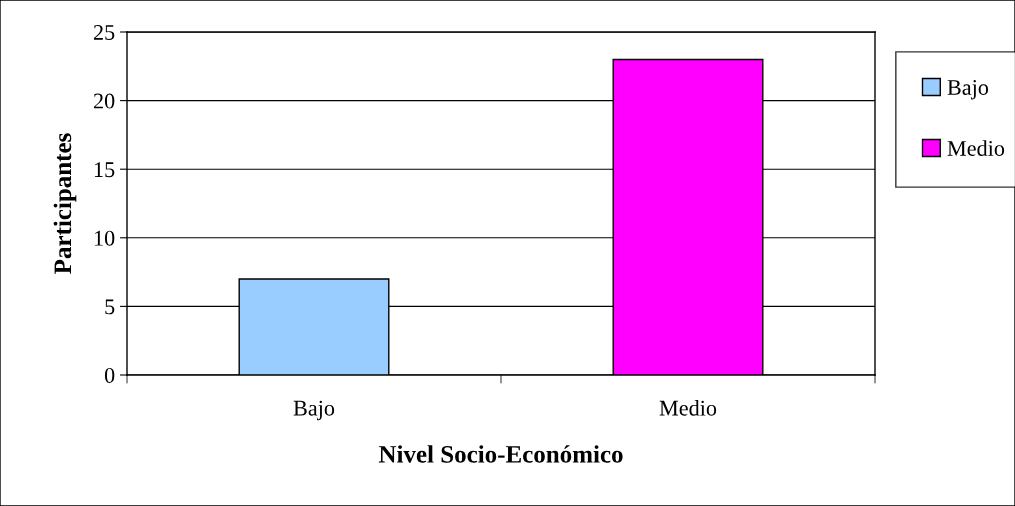 This screenshot has width=1015, height=506. I want to click on legend-label: Medio, so click(976, 148).